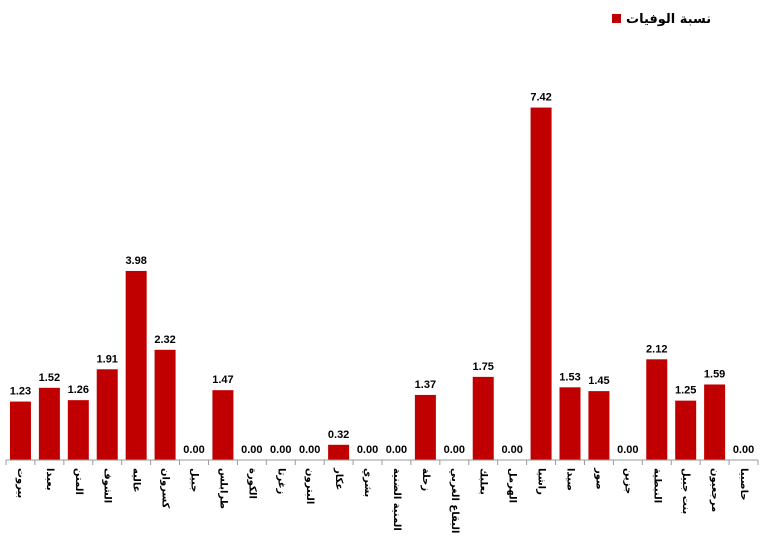 The image size is (763, 546). Describe the element at coordinates (367, 482) in the screenshot. I see `category-label: بشري` at that location.